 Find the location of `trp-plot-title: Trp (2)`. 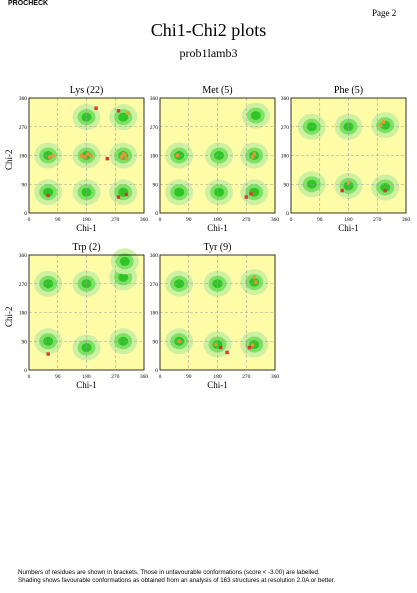

trp-plot-title: Trp (2) is located at coordinates (86, 247).